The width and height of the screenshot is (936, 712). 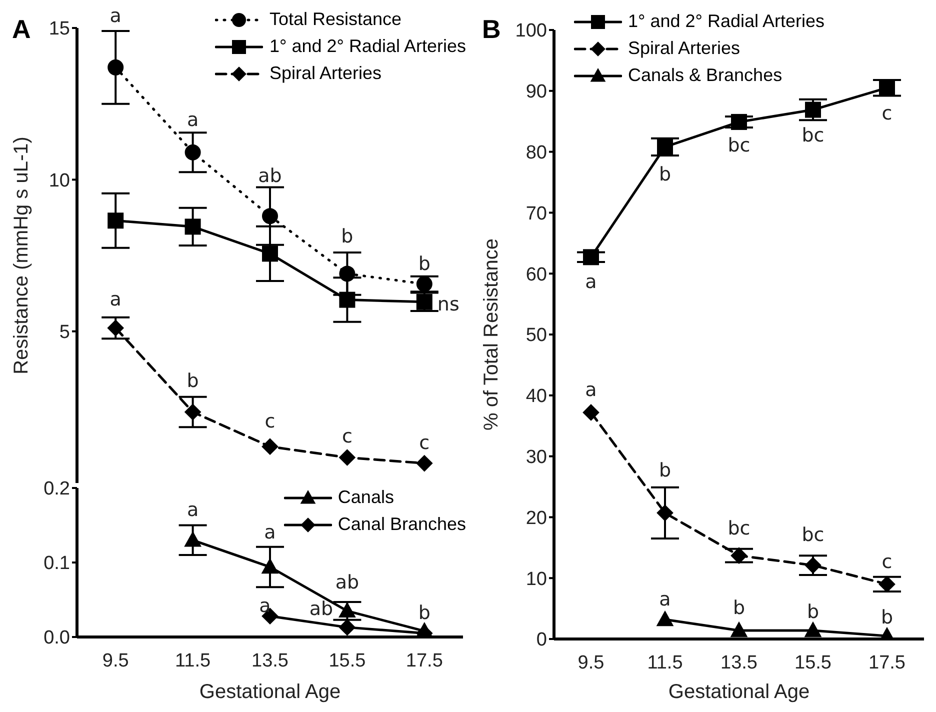 What do you see at coordinates (536, 275) in the screenshot?
I see `y-tick-label: 60` at bounding box center [536, 275].